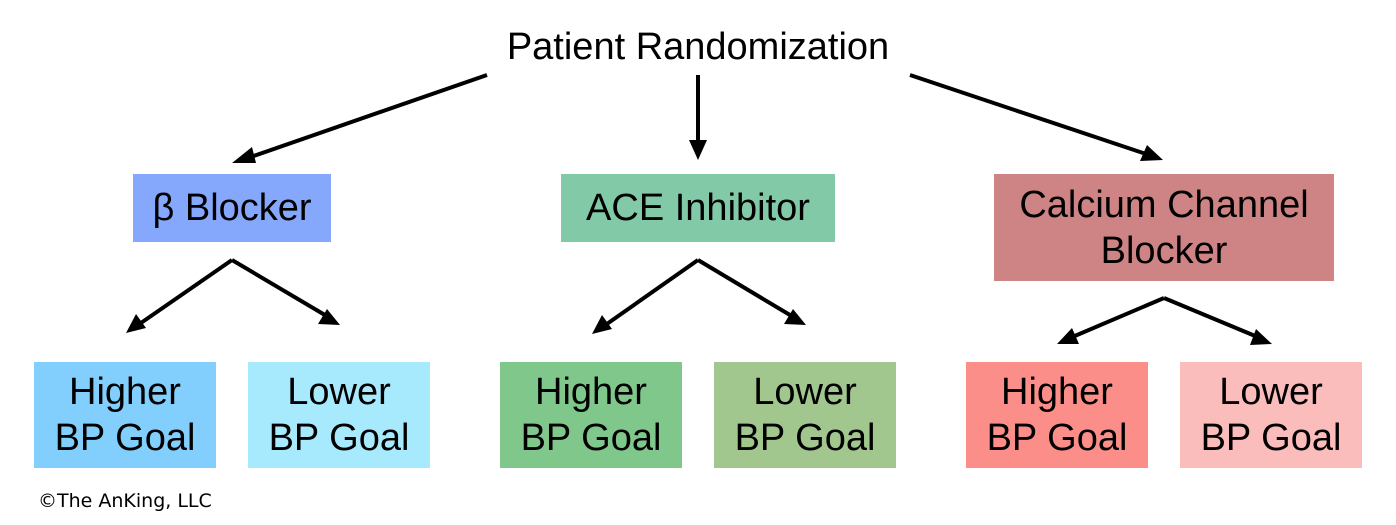 The height and width of the screenshot is (525, 1396). Describe the element at coordinates (591, 415) in the screenshot. I see `goal-box-ace-higher: Higher BP Goal` at that location.